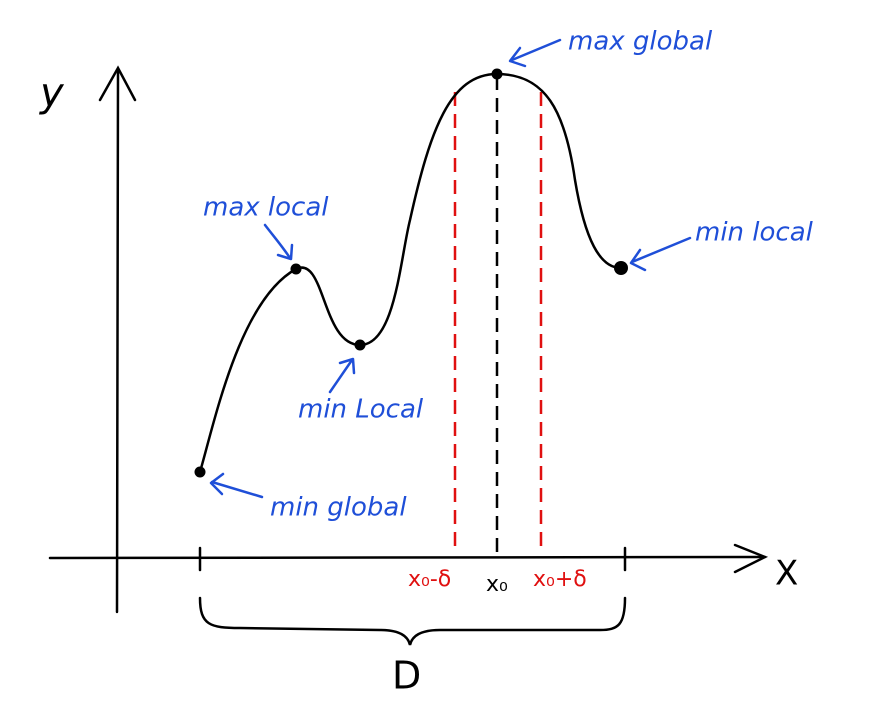 This screenshot has width=870, height=712. I want to click on interval-label: x₀-δ, so click(429, 579).